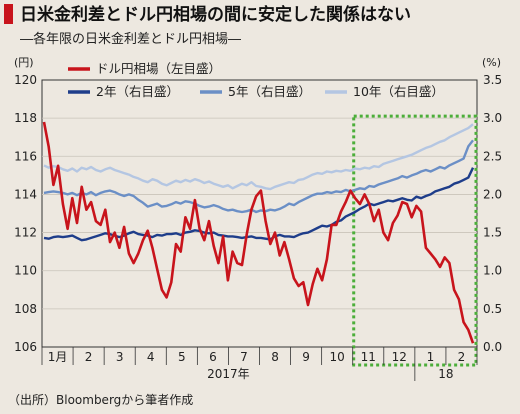  Describe the element at coordinates (275, 357) in the screenshot. I see `month-label: 8` at that location.